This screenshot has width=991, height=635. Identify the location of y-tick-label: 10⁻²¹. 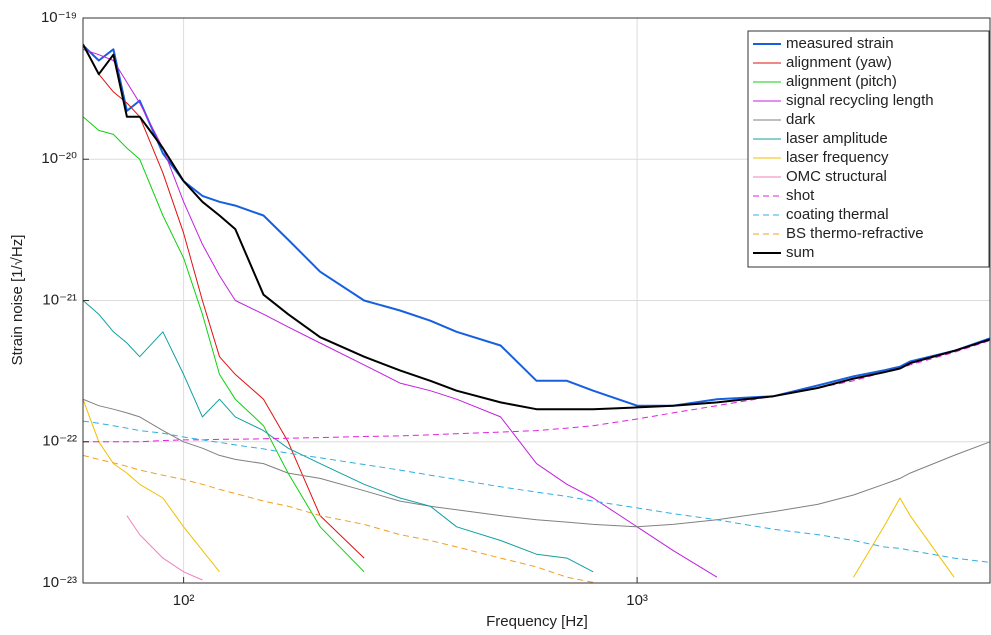
(59, 299).